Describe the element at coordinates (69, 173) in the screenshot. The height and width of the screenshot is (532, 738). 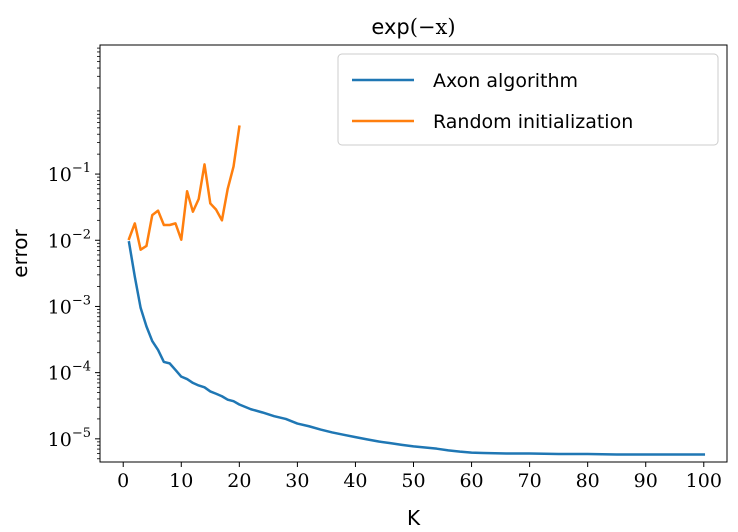
I see `y-tick-label: 10⁻¹` at that location.